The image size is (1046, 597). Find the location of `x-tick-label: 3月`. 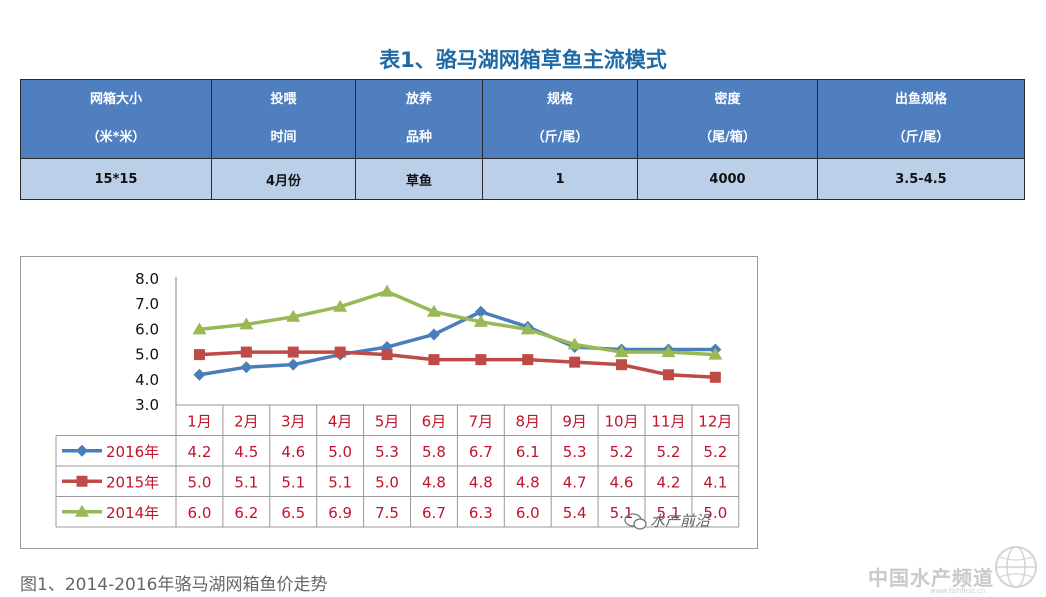

x-tick-label: 3月 is located at coordinates (293, 421).